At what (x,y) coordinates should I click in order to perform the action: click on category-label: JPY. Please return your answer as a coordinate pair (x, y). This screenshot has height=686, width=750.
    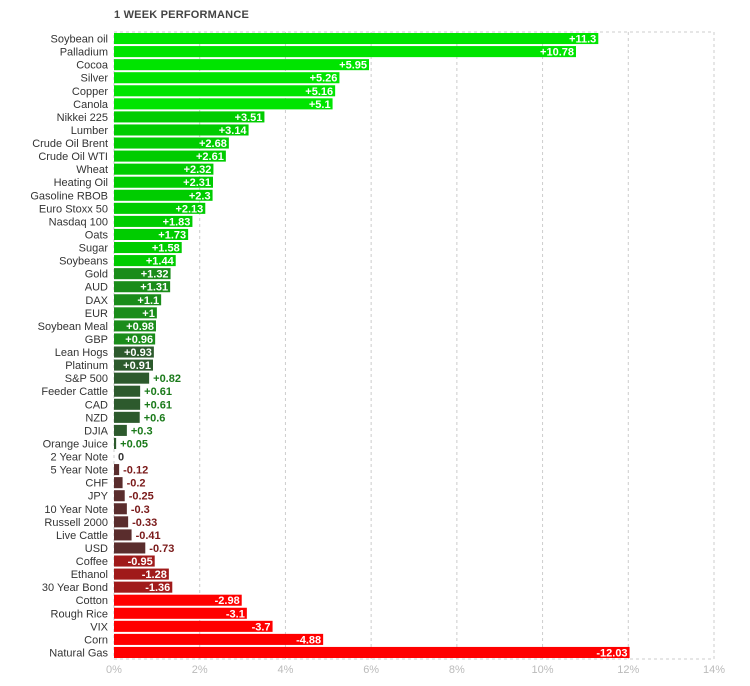
    Looking at the image, I should click on (98, 497).